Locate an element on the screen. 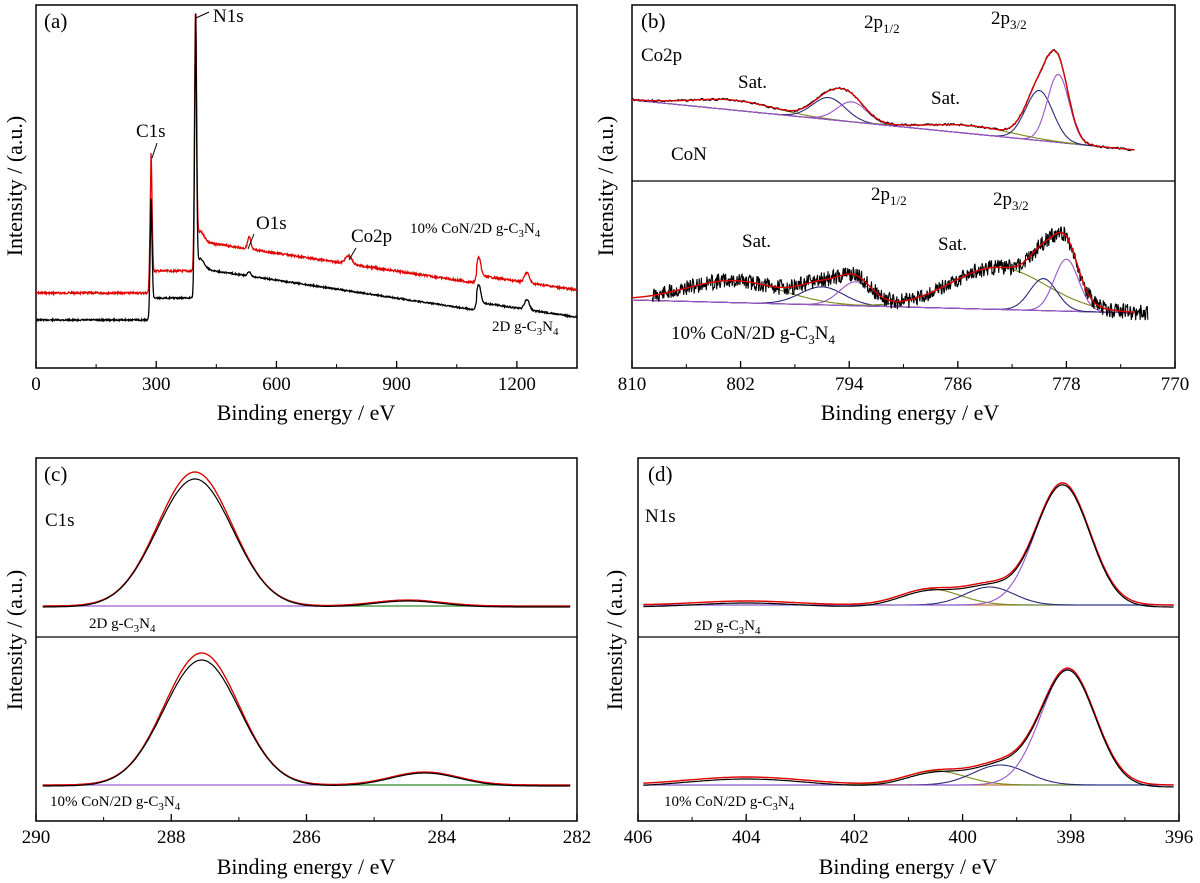  panel-b-xlabel: Binding energy / eV is located at coordinates (910, 412).